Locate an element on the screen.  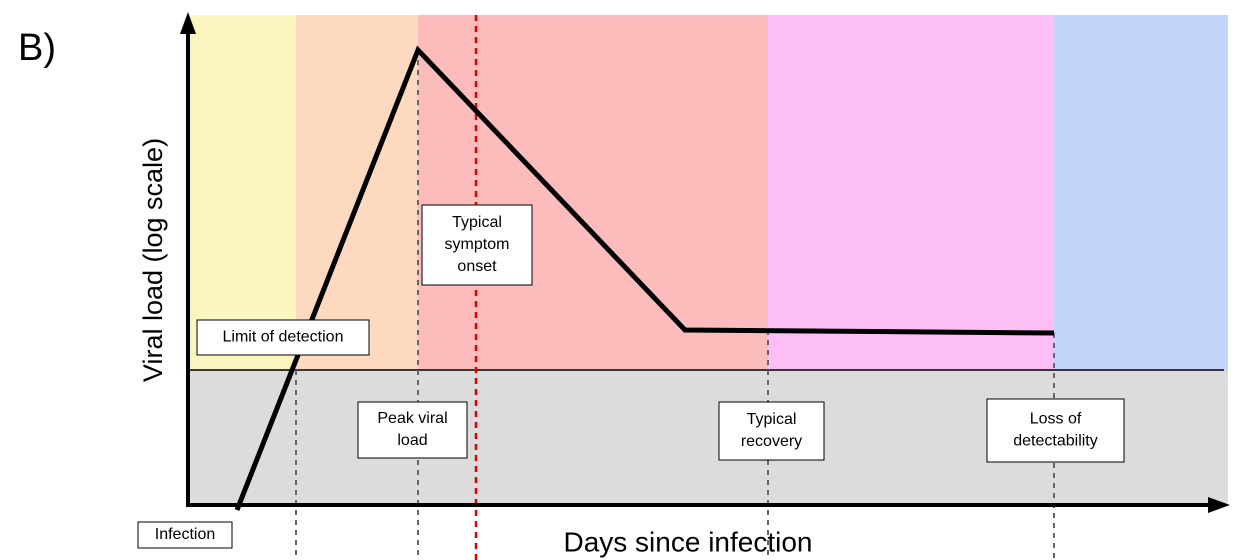
annotation-text: onset is located at coordinates (477, 266).